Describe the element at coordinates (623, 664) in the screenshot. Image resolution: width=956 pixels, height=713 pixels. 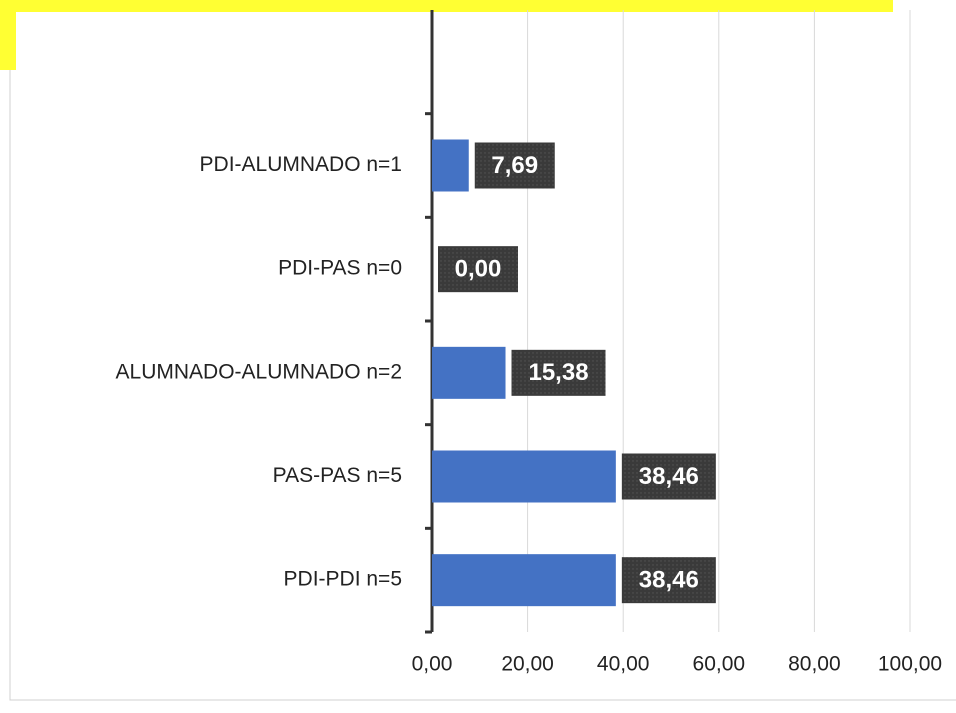
I see `x-tick-label: 40,00` at that location.